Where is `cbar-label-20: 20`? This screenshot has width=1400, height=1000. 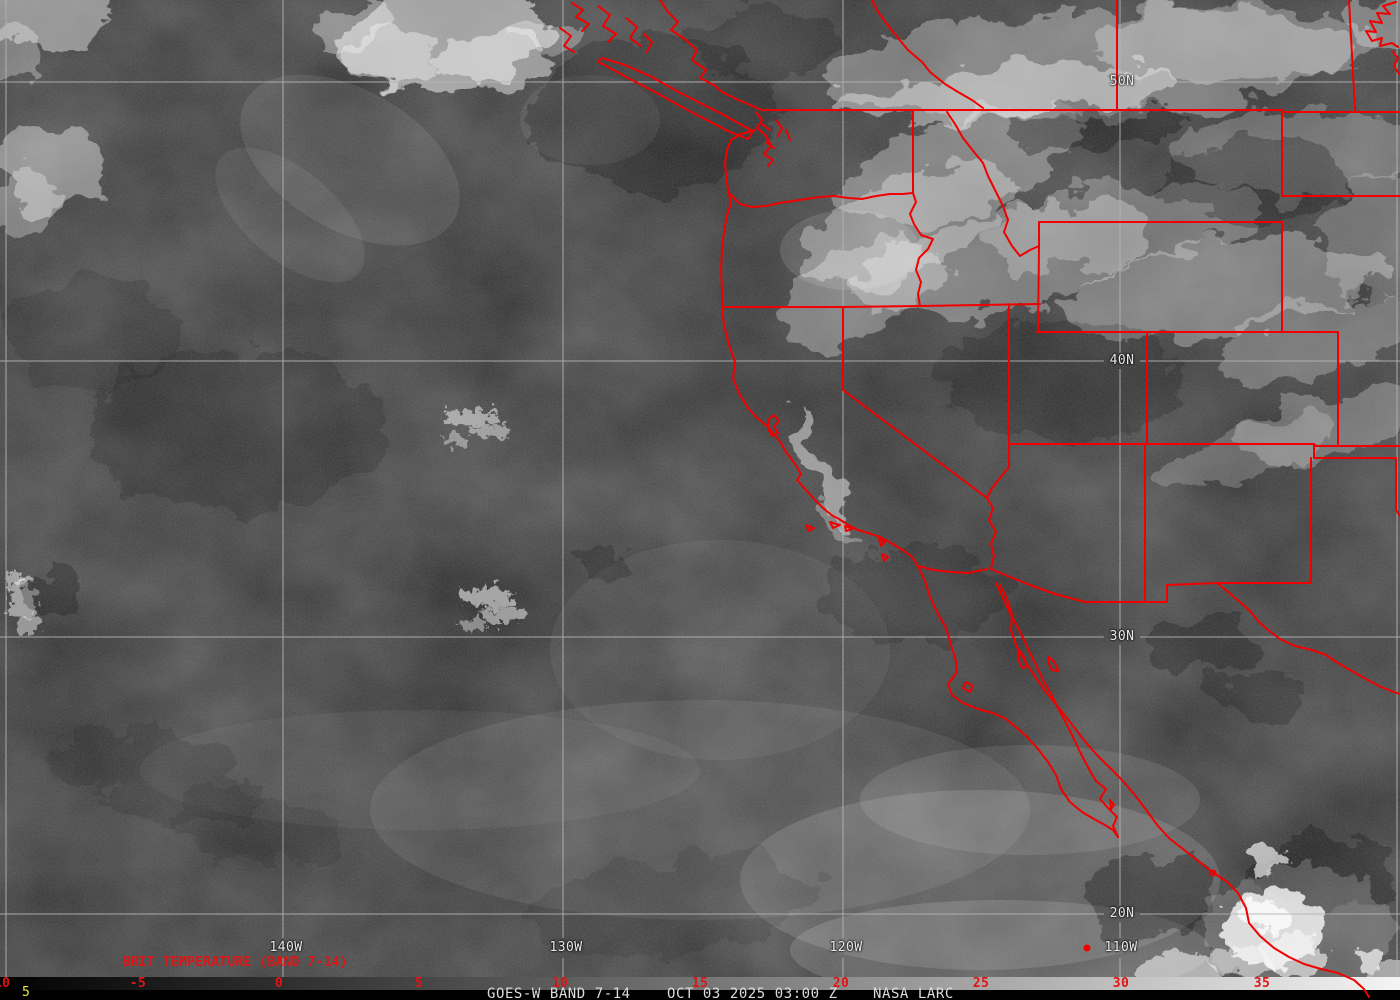 cbar-label-20: 20 is located at coordinates (841, 983).